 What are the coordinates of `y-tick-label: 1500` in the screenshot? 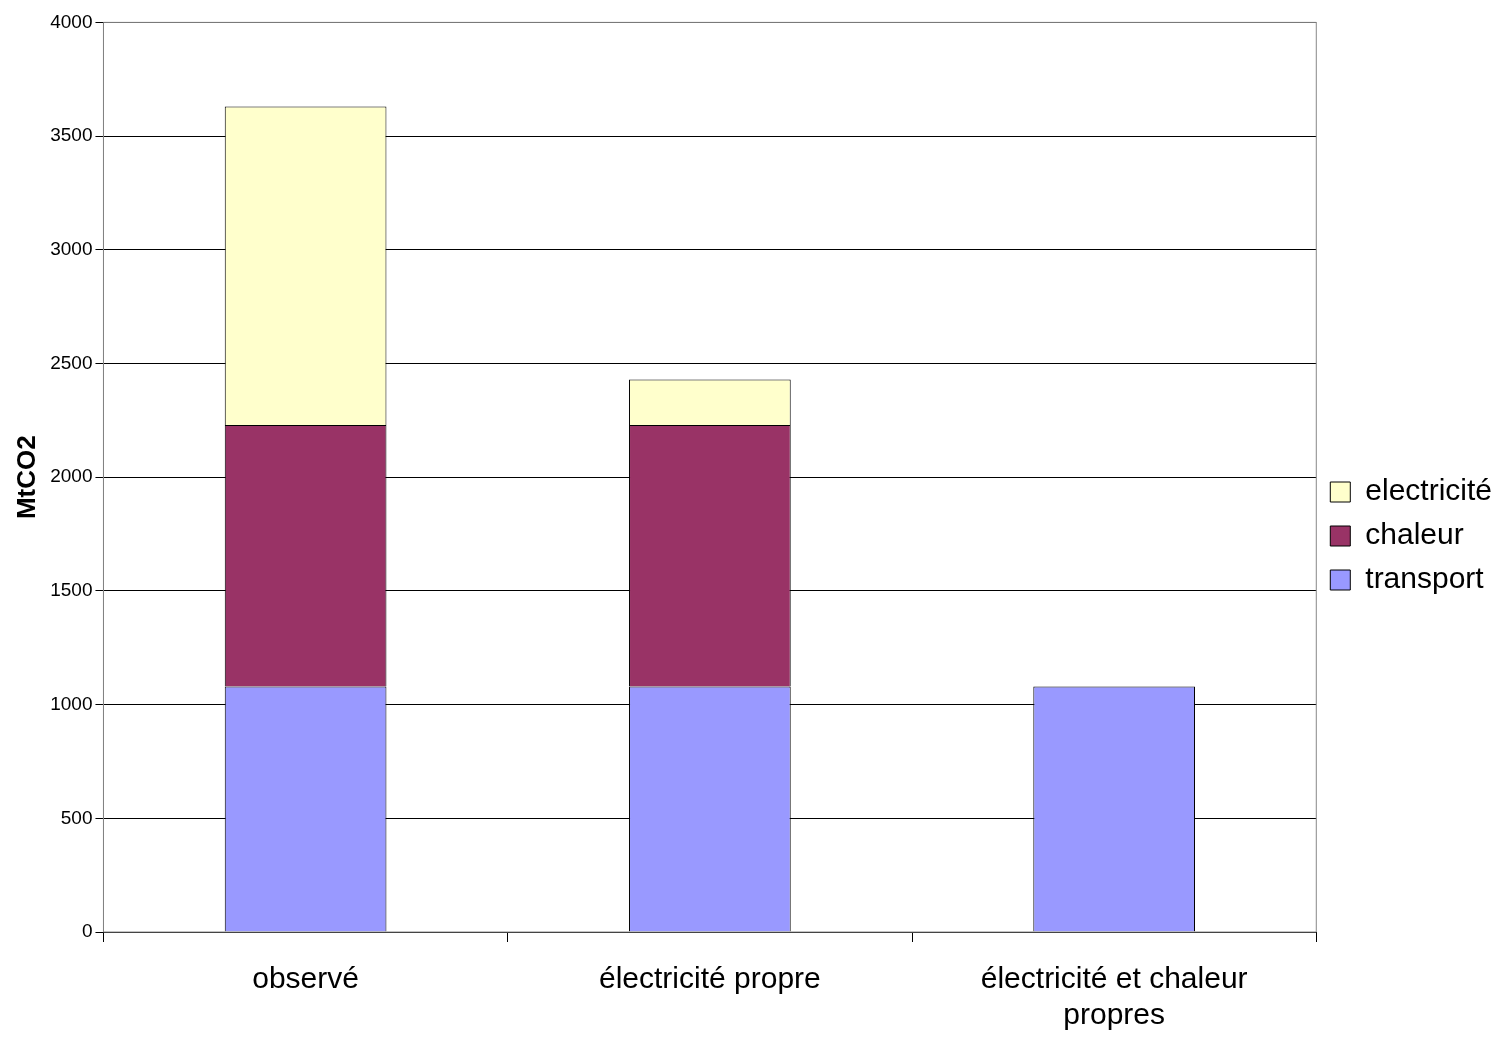 It's located at (71, 590).